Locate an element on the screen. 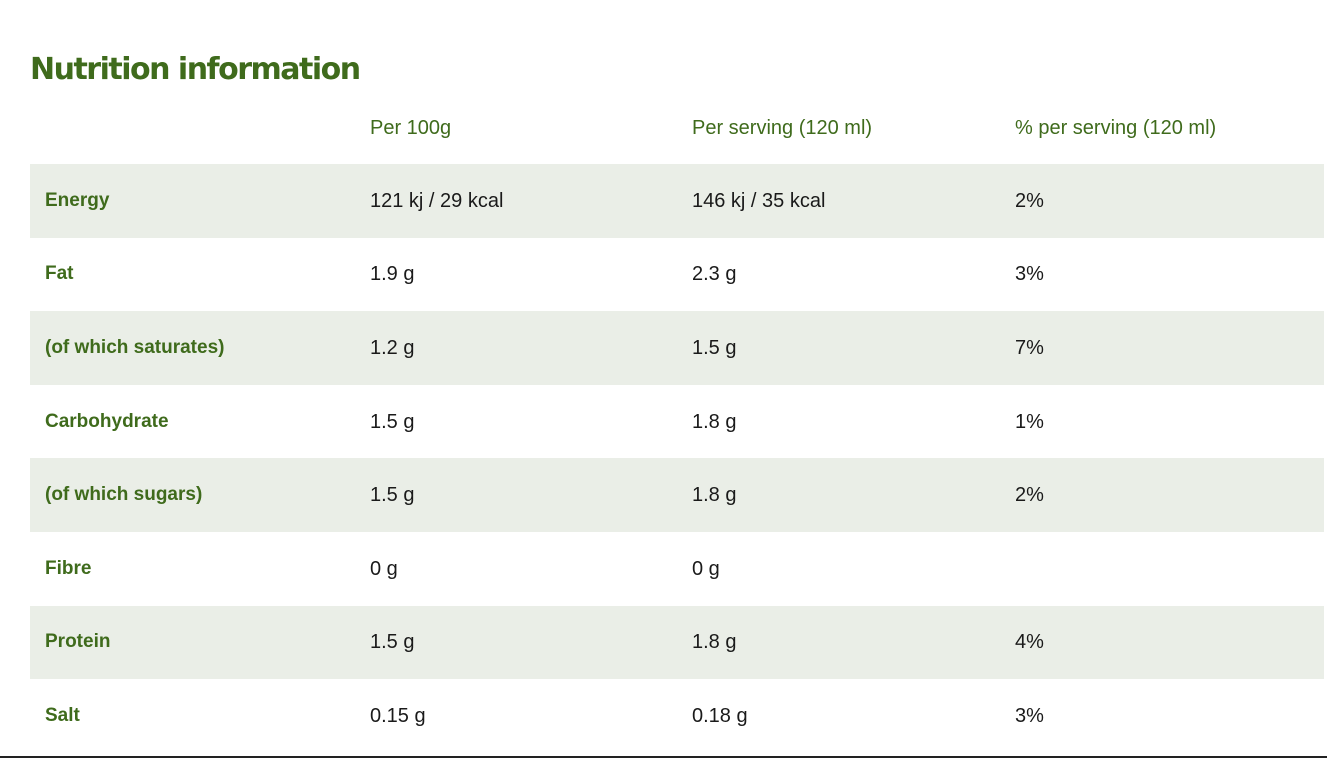 The height and width of the screenshot is (758, 1327). table-row-sugars: (of which sugars) 1.5 g 1.8 g 2% is located at coordinates (677, 495).